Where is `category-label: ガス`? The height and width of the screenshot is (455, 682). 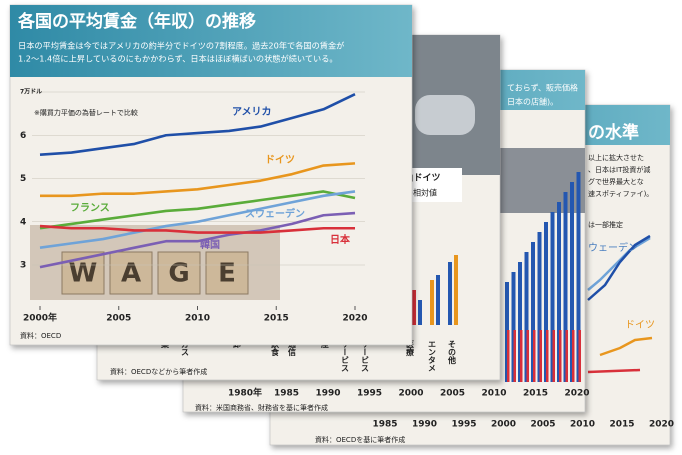 category-label: ガス is located at coordinates (185, 347).